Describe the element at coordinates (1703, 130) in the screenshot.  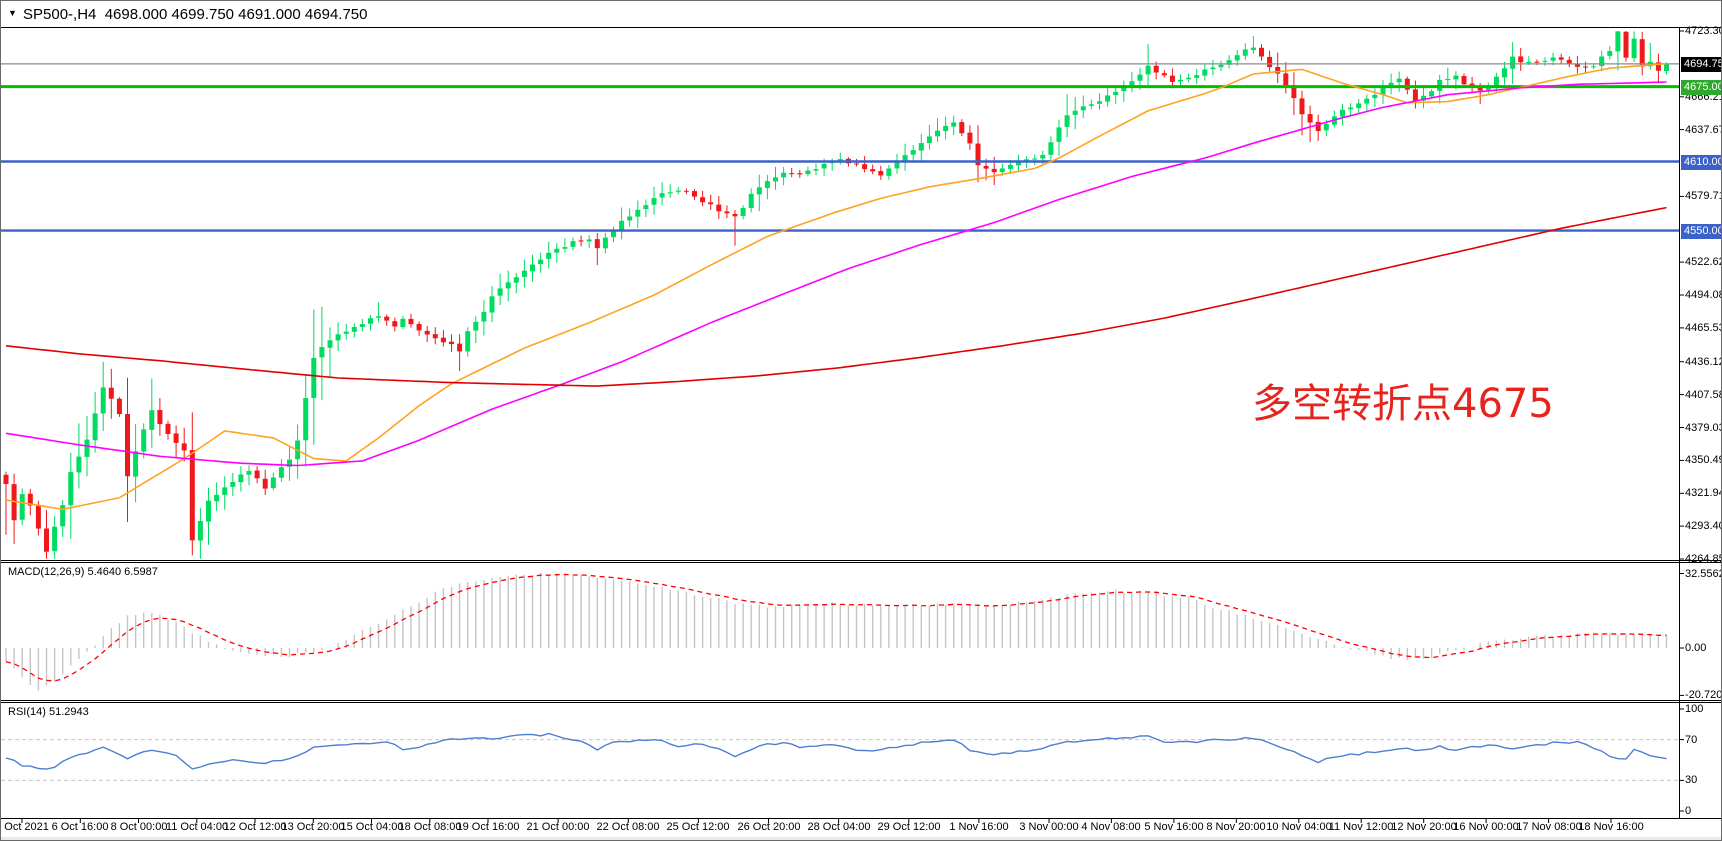
I see `price-scale-label: 4637.670` at that location.